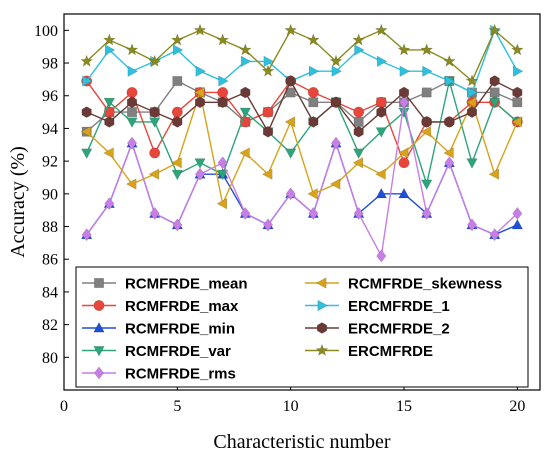 This screenshot has height=461, width=550. Describe the element at coordinates (50, 96) in the screenshot. I see `y-tick-label: 96` at that location.